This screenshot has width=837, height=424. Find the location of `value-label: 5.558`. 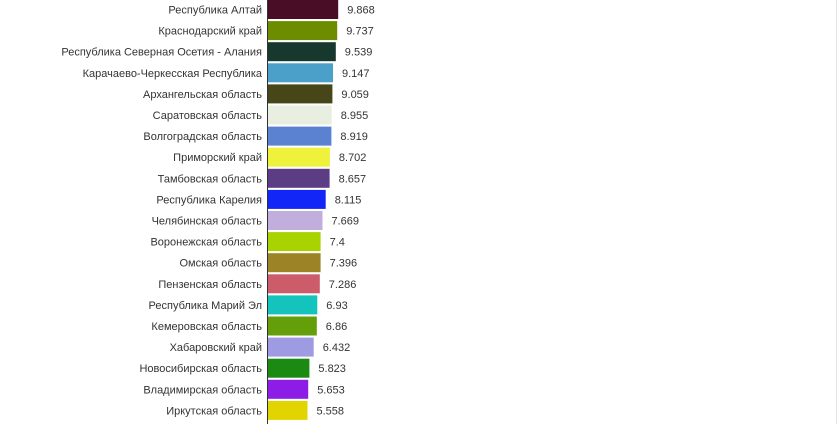

value-label: 5.558 is located at coordinates (331, 411).